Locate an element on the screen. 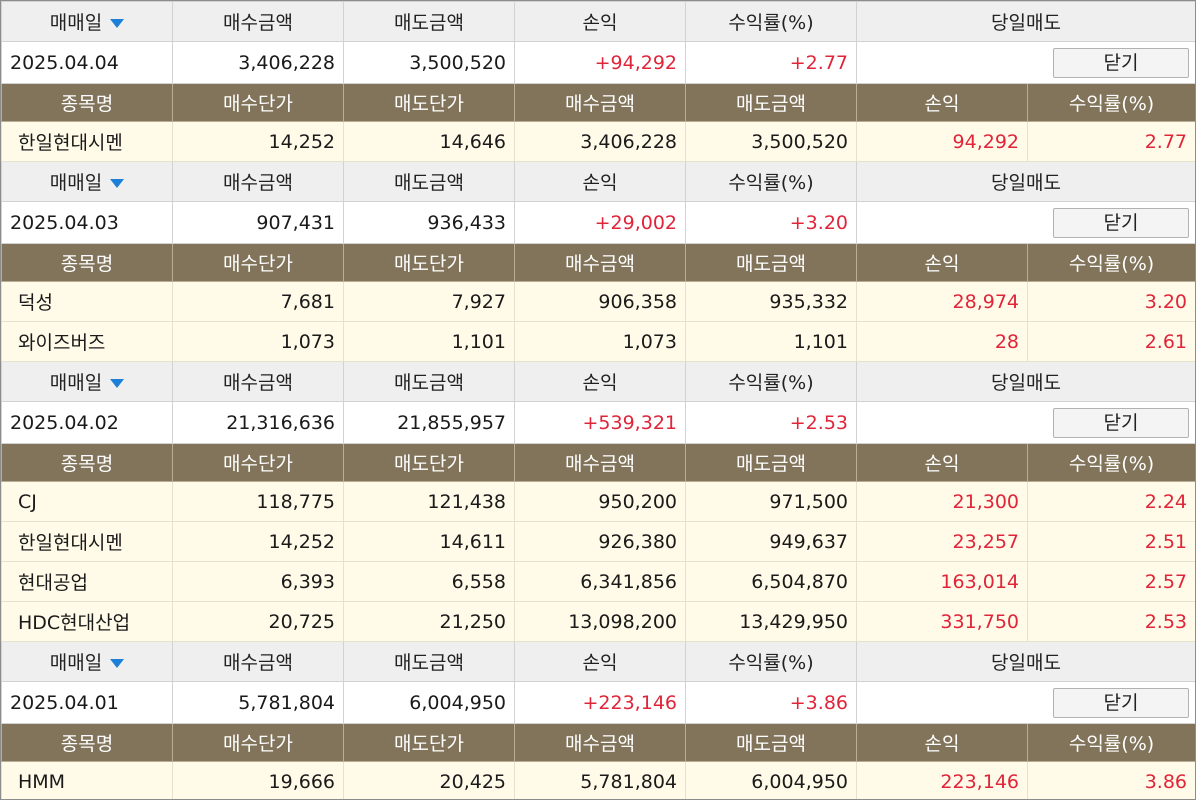 Image resolution: width=1196 pixels, height=800 pixels. profit-cell: +223,146 is located at coordinates (600, 702).